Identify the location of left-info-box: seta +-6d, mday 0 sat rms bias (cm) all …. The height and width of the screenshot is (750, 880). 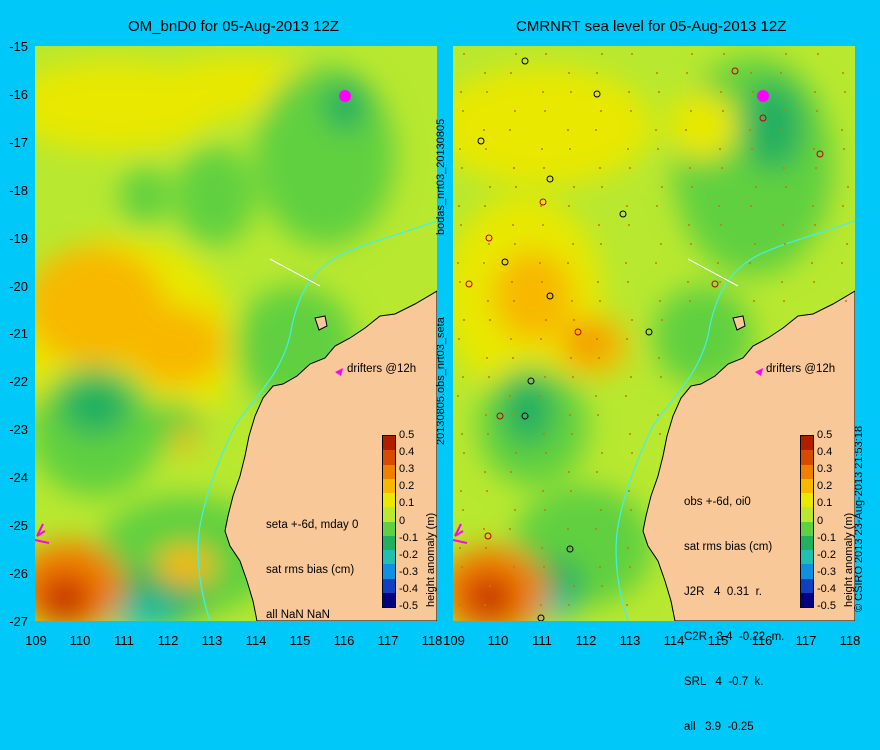
(312, 563).